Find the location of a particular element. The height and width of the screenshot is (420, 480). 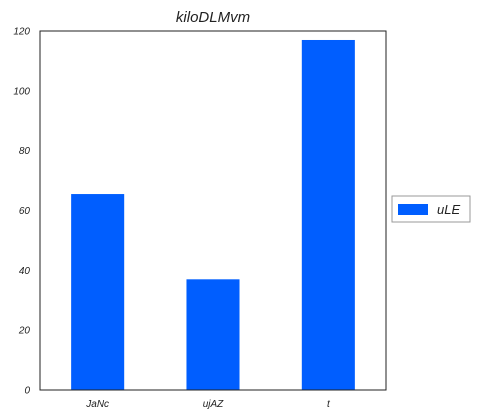

x-axis-ticks: JaNc ujAZ t is located at coordinates (208, 404).